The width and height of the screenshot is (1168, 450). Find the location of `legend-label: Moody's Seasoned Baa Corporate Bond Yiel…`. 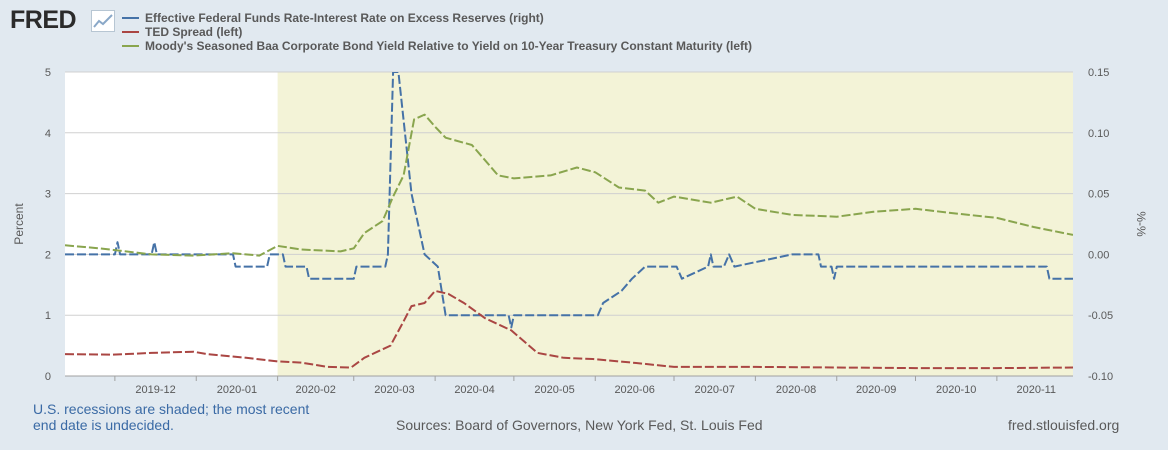

legend-label: Moody's Seasoned Baa Corporate Bond Yiel… is located at coordinates (448, 46).